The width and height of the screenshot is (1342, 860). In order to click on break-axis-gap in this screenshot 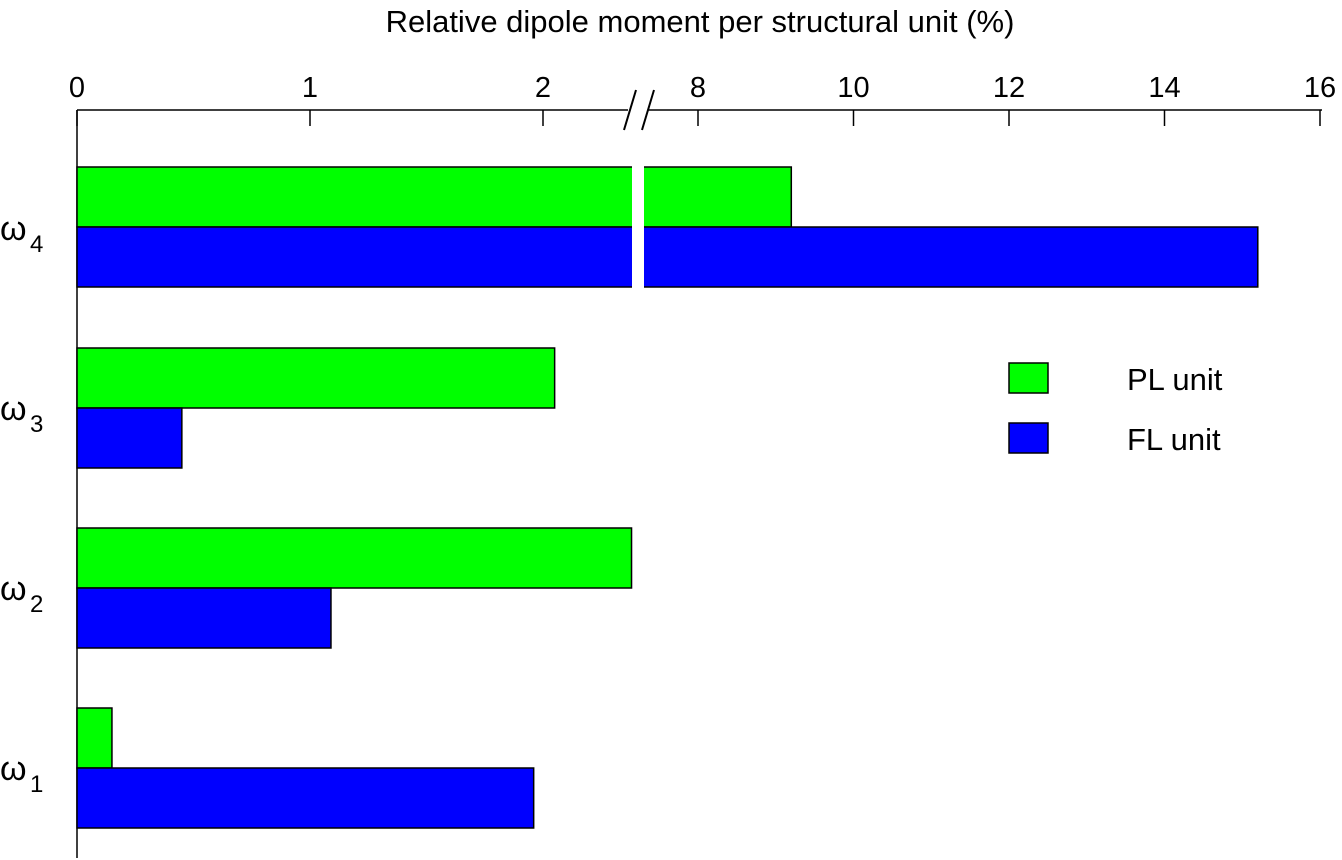, I will do `click(638, 110)`.